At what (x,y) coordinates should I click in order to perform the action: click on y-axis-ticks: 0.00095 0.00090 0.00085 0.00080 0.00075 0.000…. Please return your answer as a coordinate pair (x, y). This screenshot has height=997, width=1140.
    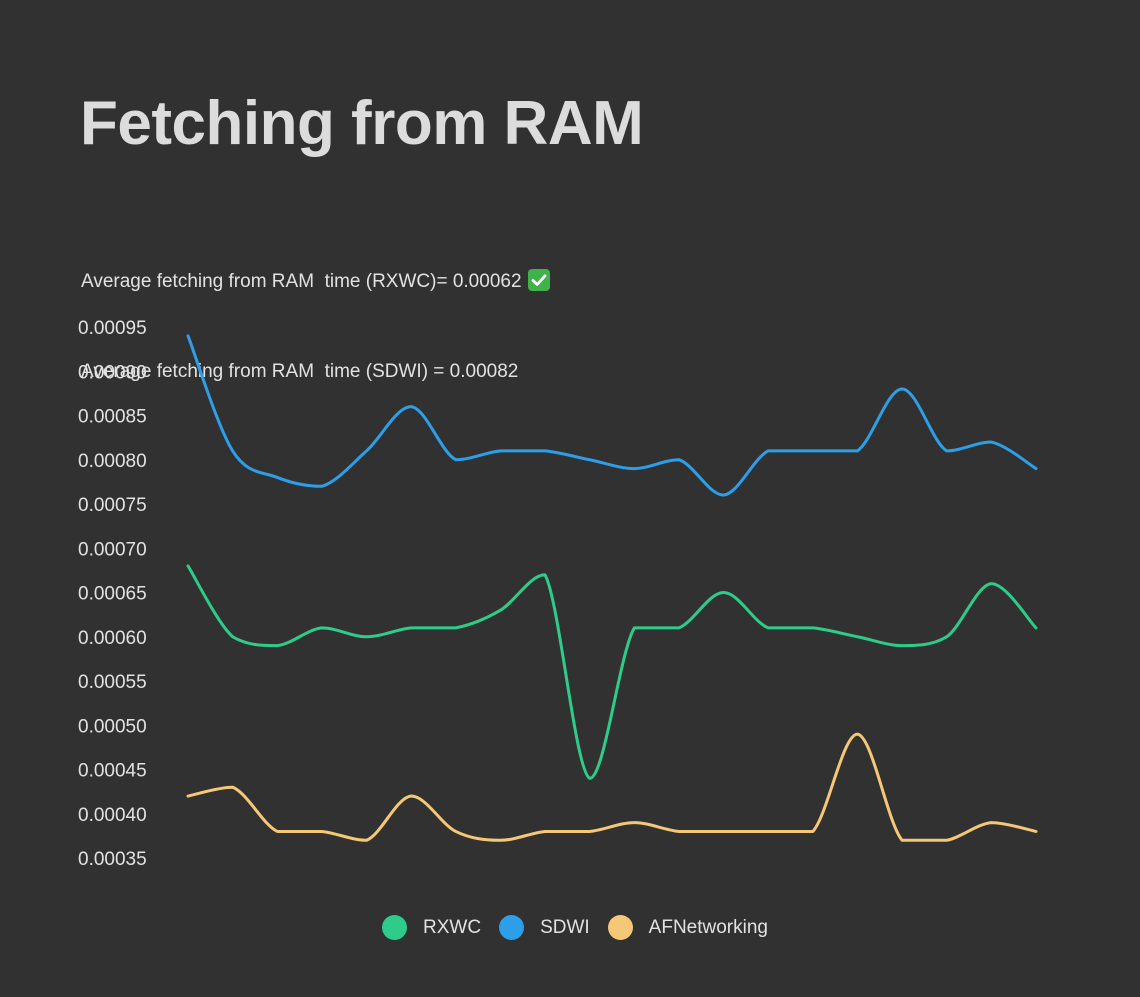
    Looking at the image, I should click on (112, 594).